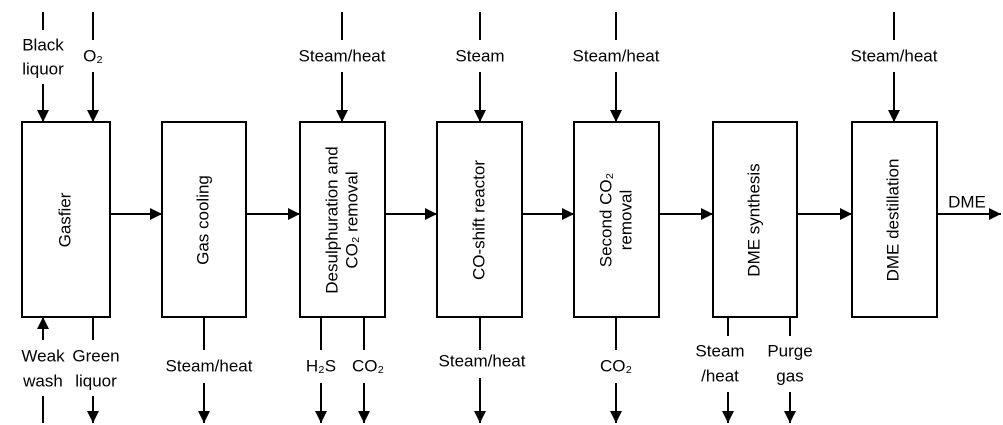  I want to click on input-label: O₂, so click(93, 55).